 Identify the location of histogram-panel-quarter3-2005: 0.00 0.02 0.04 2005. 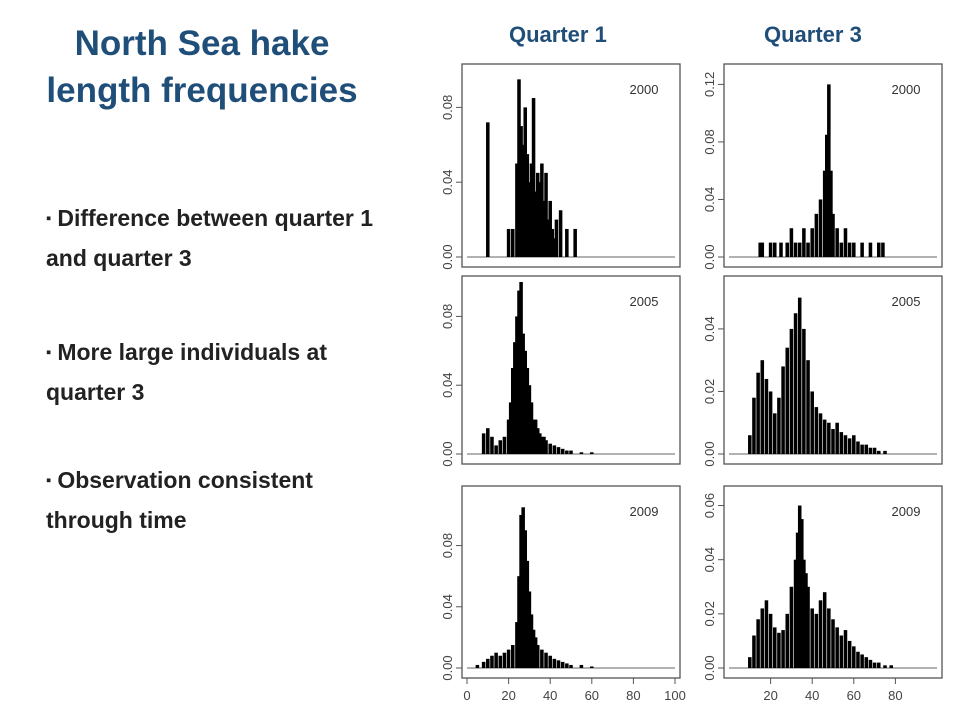
(822, 371).